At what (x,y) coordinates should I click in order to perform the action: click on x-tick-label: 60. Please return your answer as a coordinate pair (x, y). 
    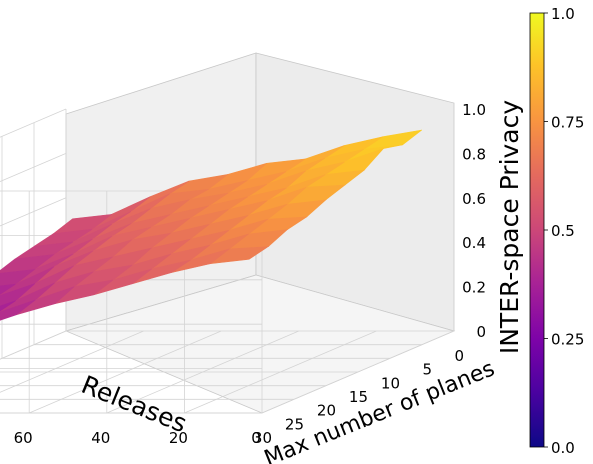
    Looking at the image, I should click on (23, 438).